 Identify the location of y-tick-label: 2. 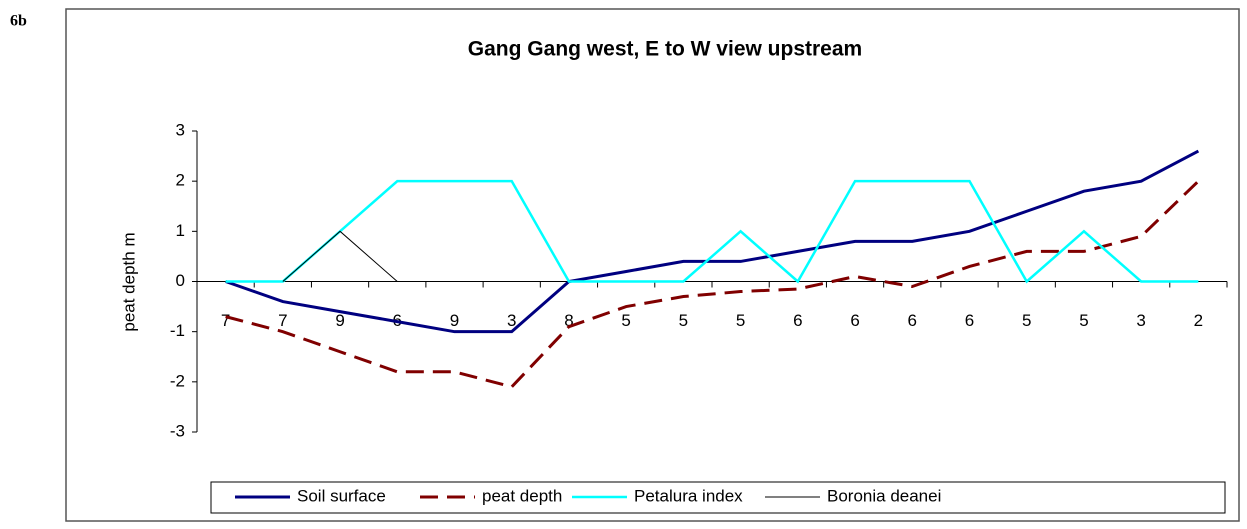
(180, 180).